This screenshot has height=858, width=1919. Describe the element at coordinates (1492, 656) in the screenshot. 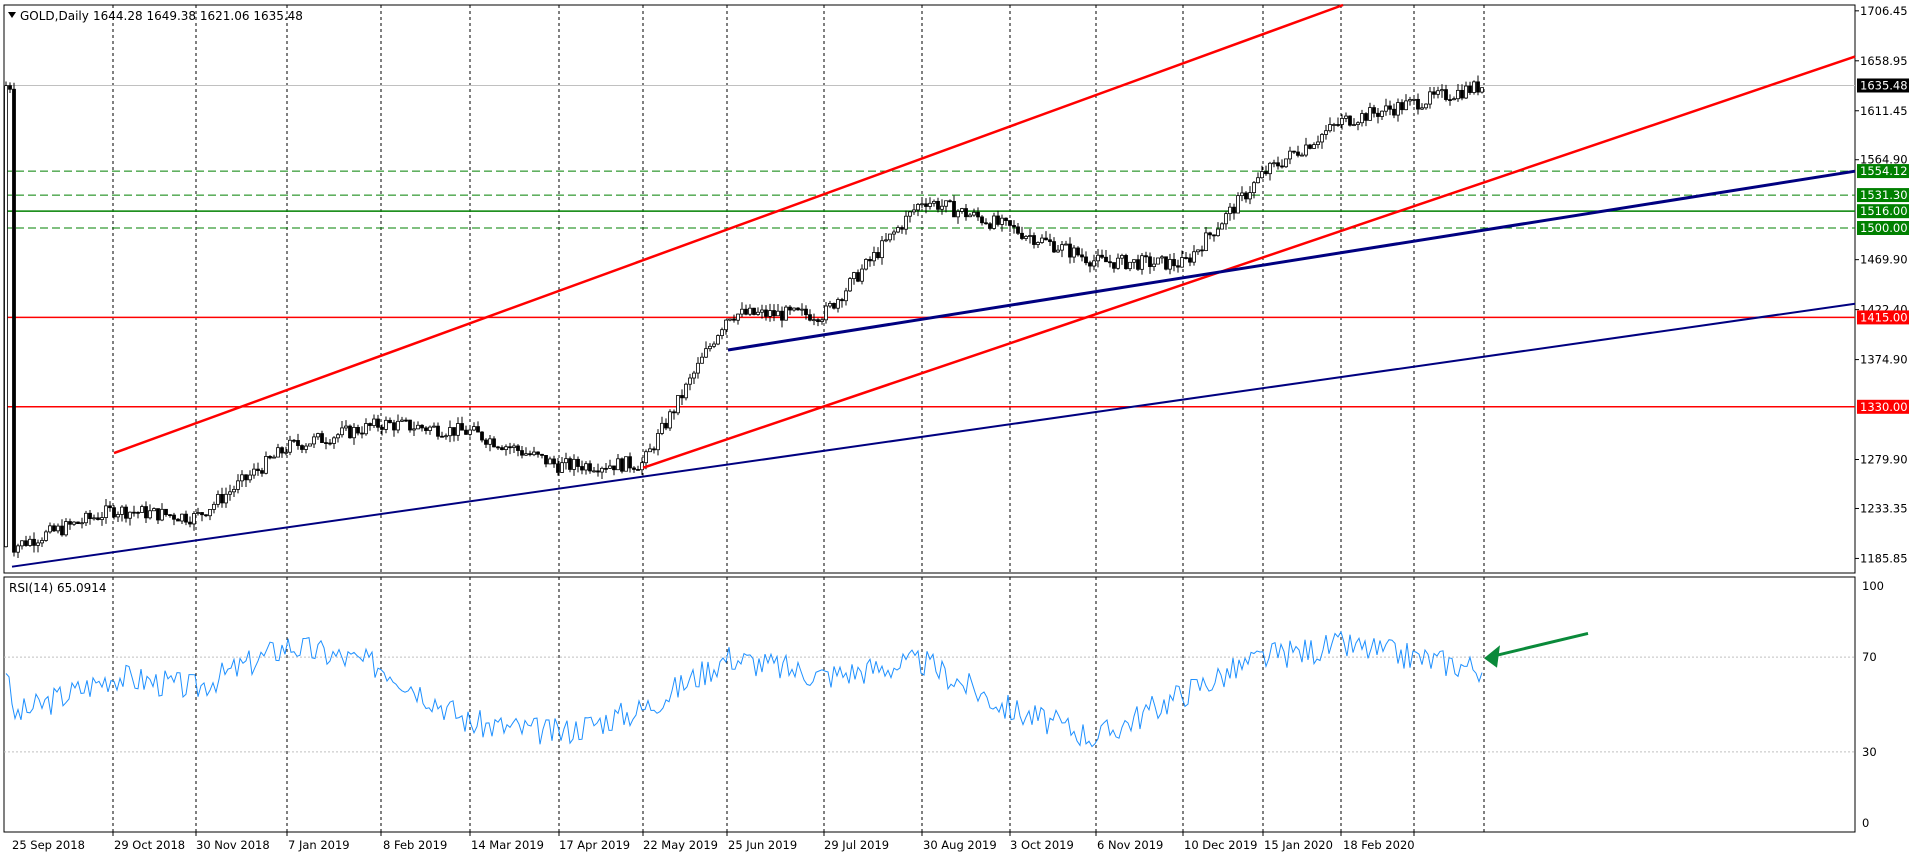

I see `rsi-arrow-head` at that location.